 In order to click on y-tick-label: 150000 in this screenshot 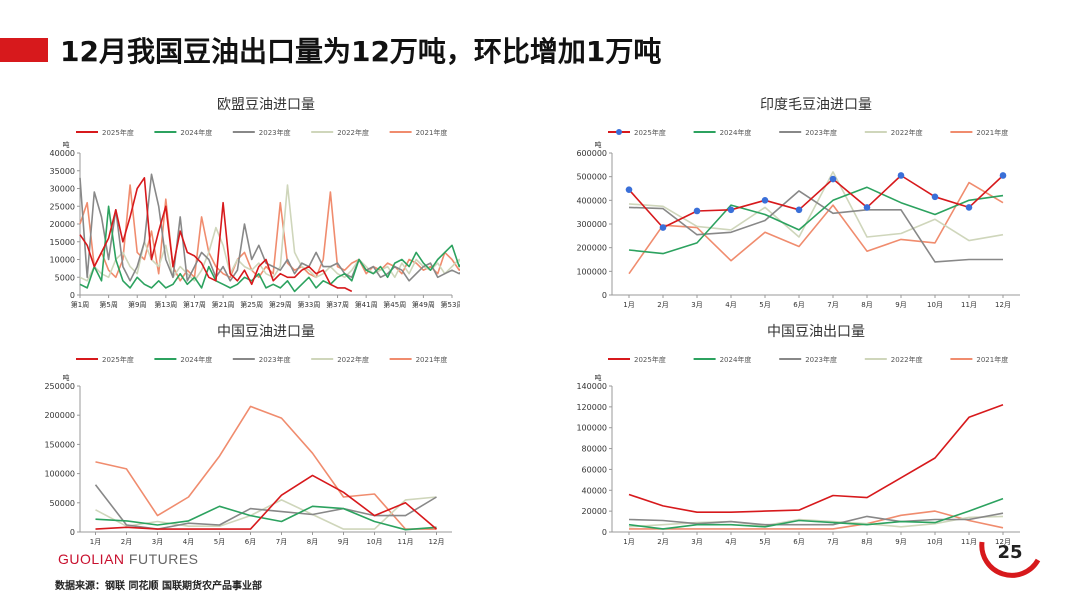, I will do `click(59, 444)`.